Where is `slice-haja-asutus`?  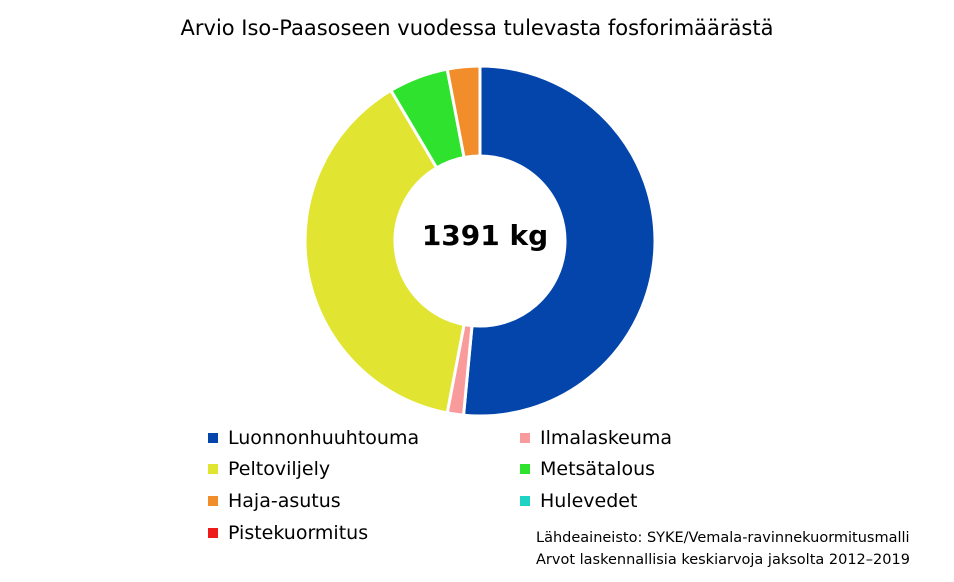
slice-haja-asutus is located at coordinates (463, 112).